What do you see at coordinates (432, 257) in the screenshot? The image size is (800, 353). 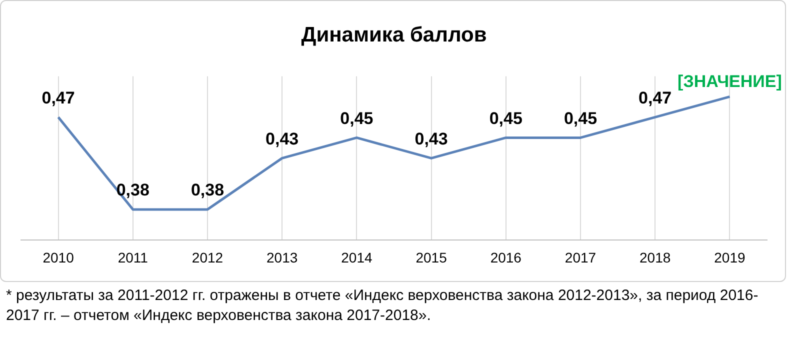 I see `x-tick-label: 2015` at bounding box center [432, 257].